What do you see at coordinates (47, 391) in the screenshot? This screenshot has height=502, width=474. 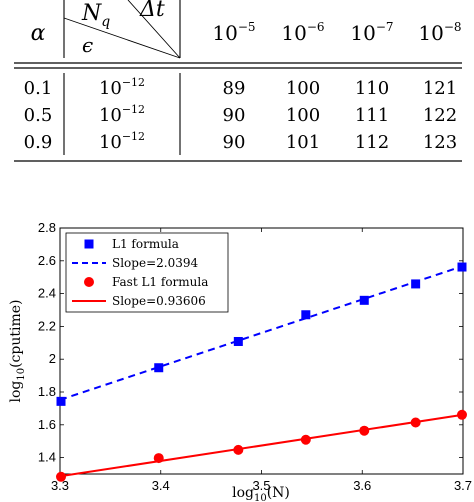 I see `y-tick-label: 1.8` at bounding box center [47, 391].